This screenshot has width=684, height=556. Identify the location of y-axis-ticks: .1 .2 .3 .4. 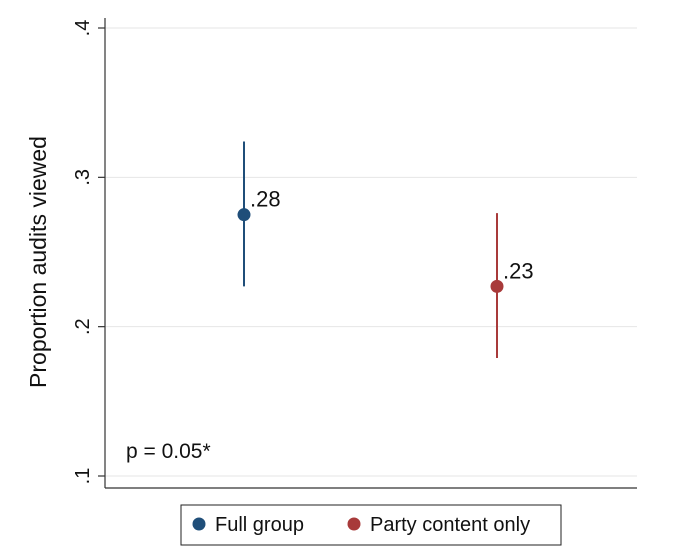
(88, 252).